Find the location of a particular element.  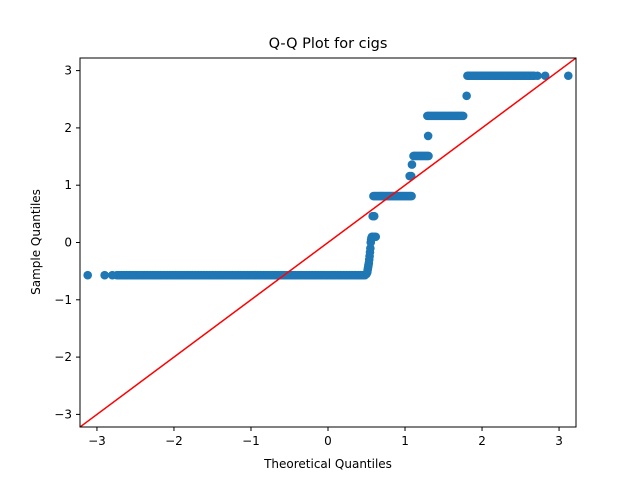

x-tick-label: 2 is located at coordinates (482, 441).